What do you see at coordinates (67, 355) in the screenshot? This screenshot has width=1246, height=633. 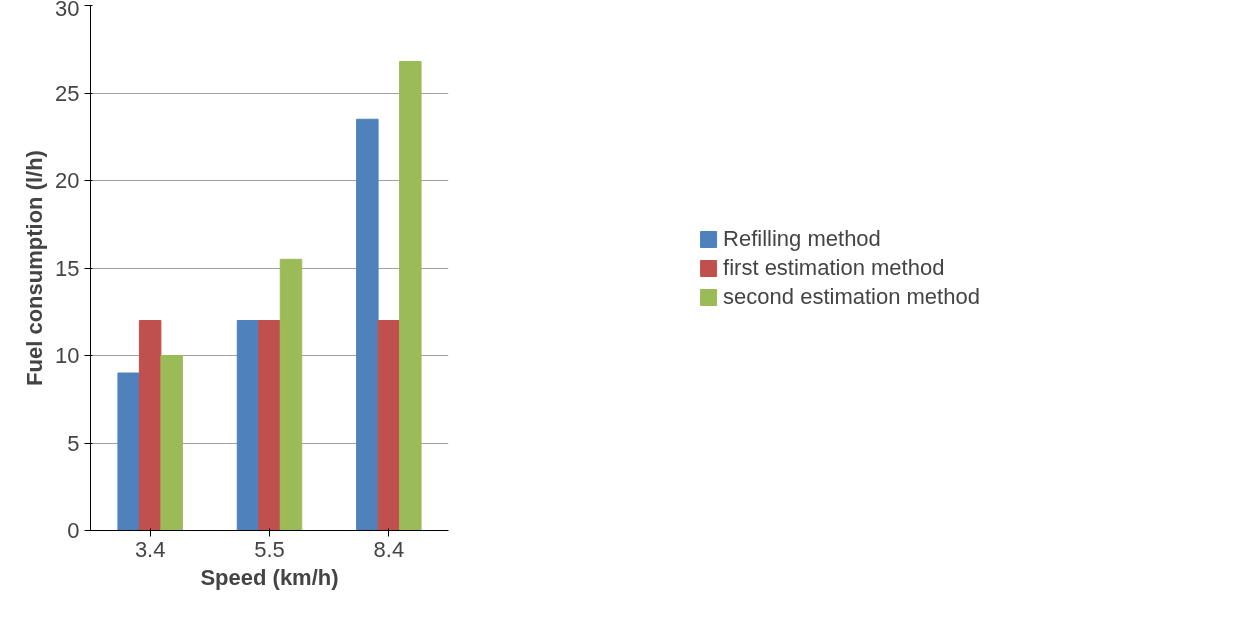 I see `y-tick-label: 10` at bounding box center [67, 355].